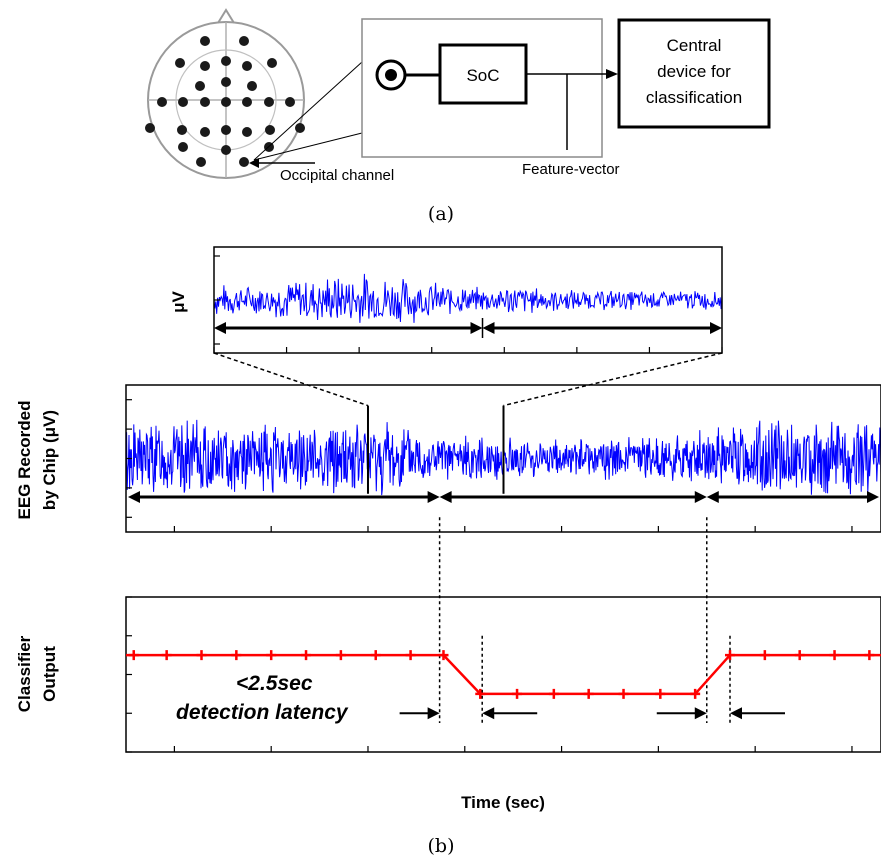  Describe the element at coordinates (441, 846) in the screenshot. I see `caption-b: (b)` at that location.